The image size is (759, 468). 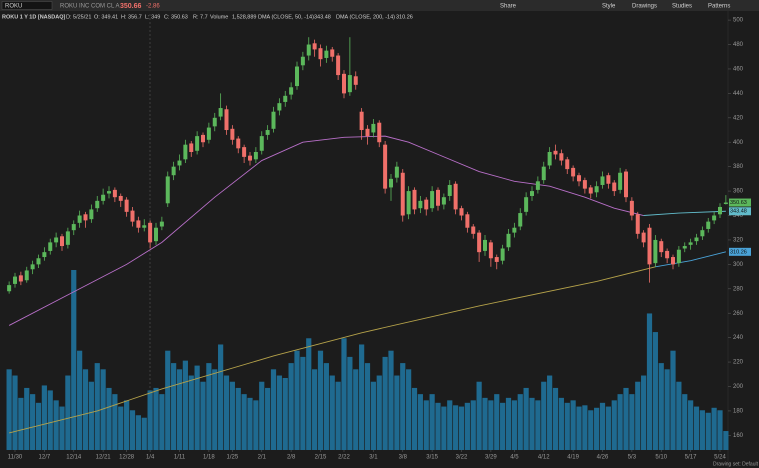 I want to click on toolbar-button: Studies, so click(x=682, y=7).